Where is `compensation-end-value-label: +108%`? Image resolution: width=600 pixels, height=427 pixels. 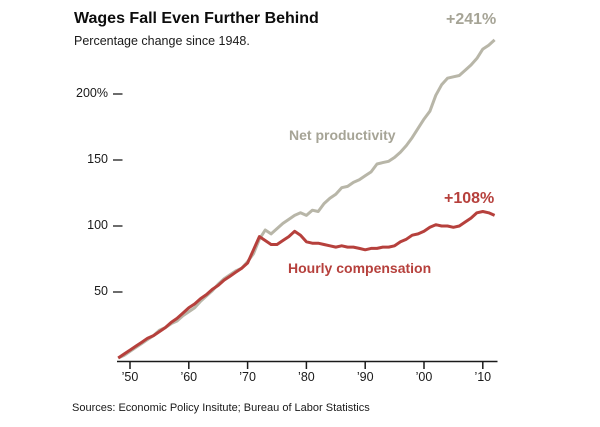
compensation-end-value-label: +108% is located at coordinates (469, 198).